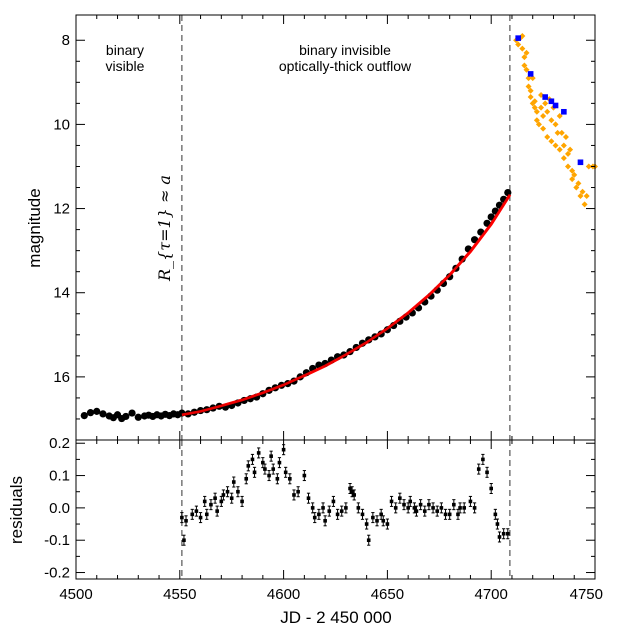 The image size is (625, 631). I want to click on bottom-xtick-label: 4500, so click(75, 594).